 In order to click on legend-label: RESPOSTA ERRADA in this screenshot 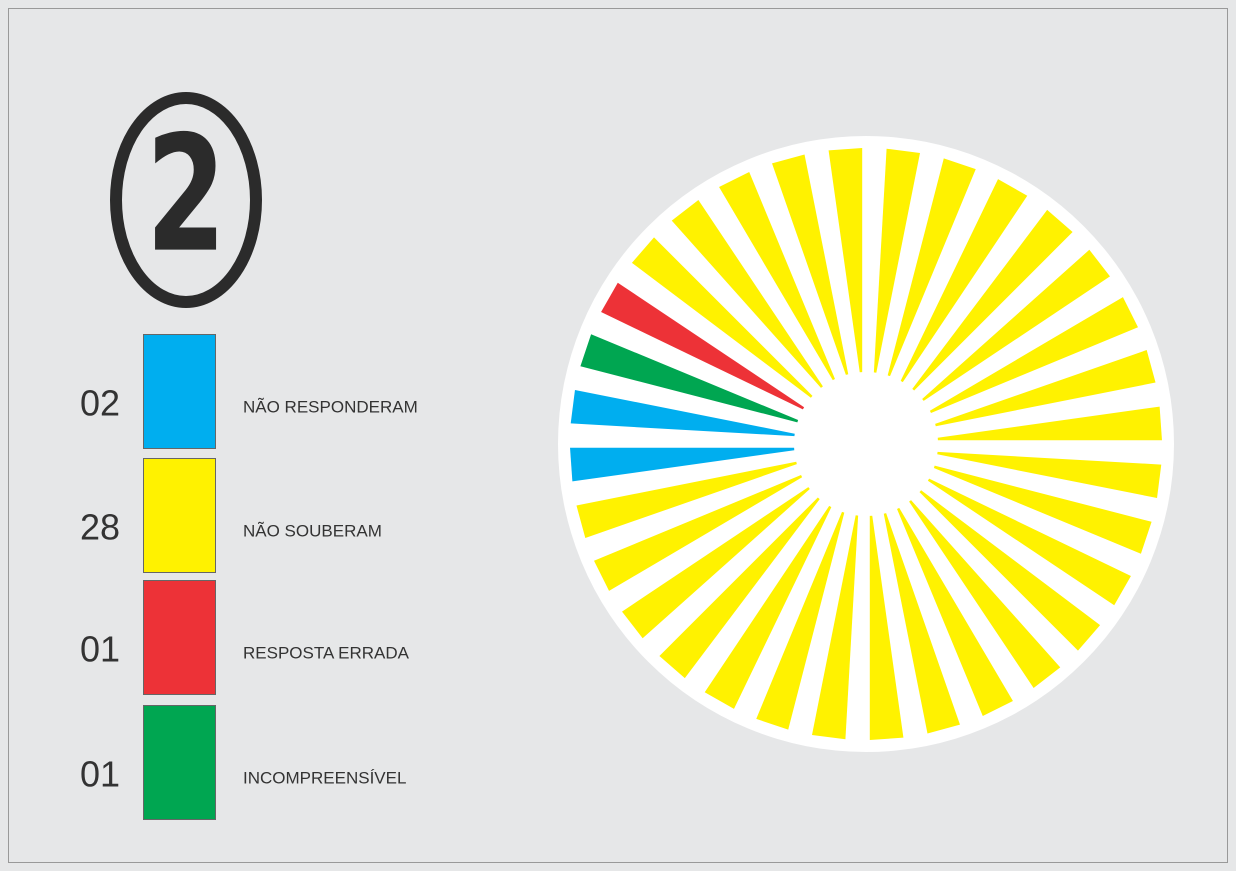, I will do `click(326, 652)`.